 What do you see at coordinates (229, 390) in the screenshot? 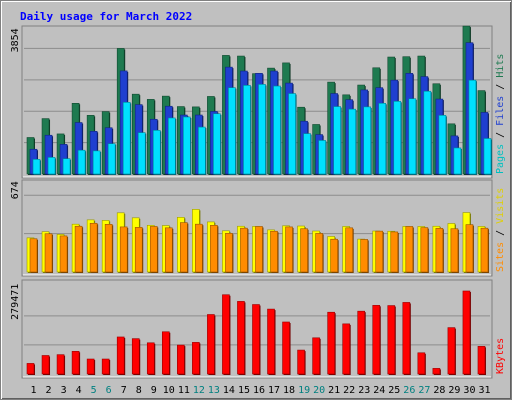
I see `x-tick-label: 14` at bounding box center [229, 390].